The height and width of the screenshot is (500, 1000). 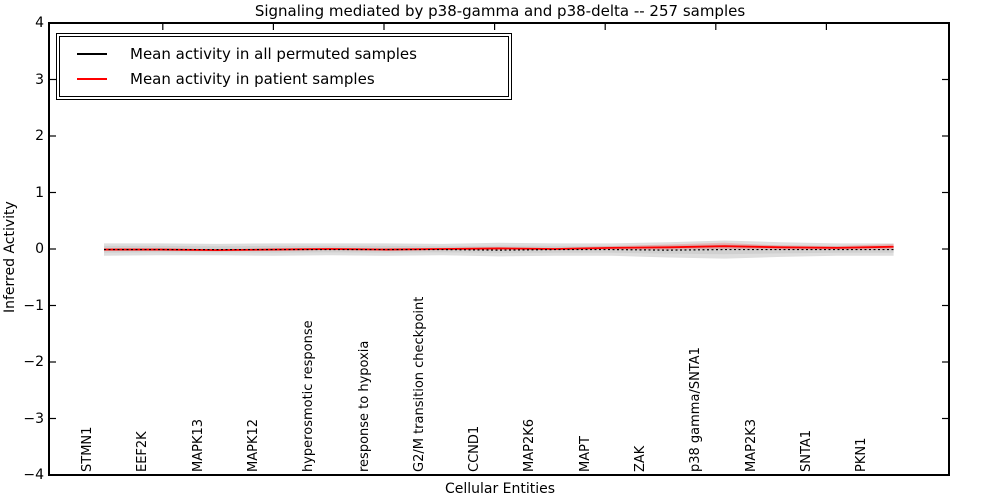 What do you see at coordinates (39, 192) in the screenshot?
I see `y-tick-label: 1` at bounding box center [39, 192].